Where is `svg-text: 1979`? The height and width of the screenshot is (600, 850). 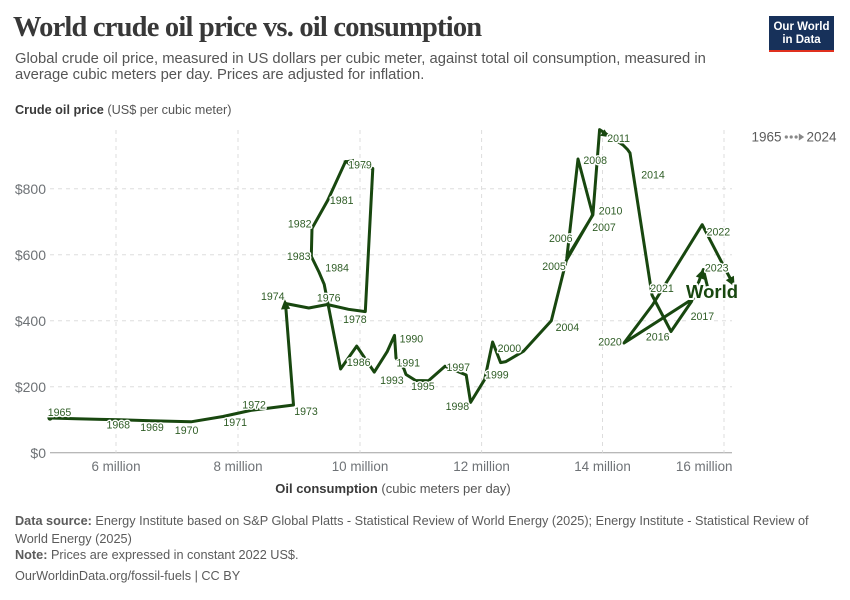 svg-text: 1979 is located at coordinates (360, 166).